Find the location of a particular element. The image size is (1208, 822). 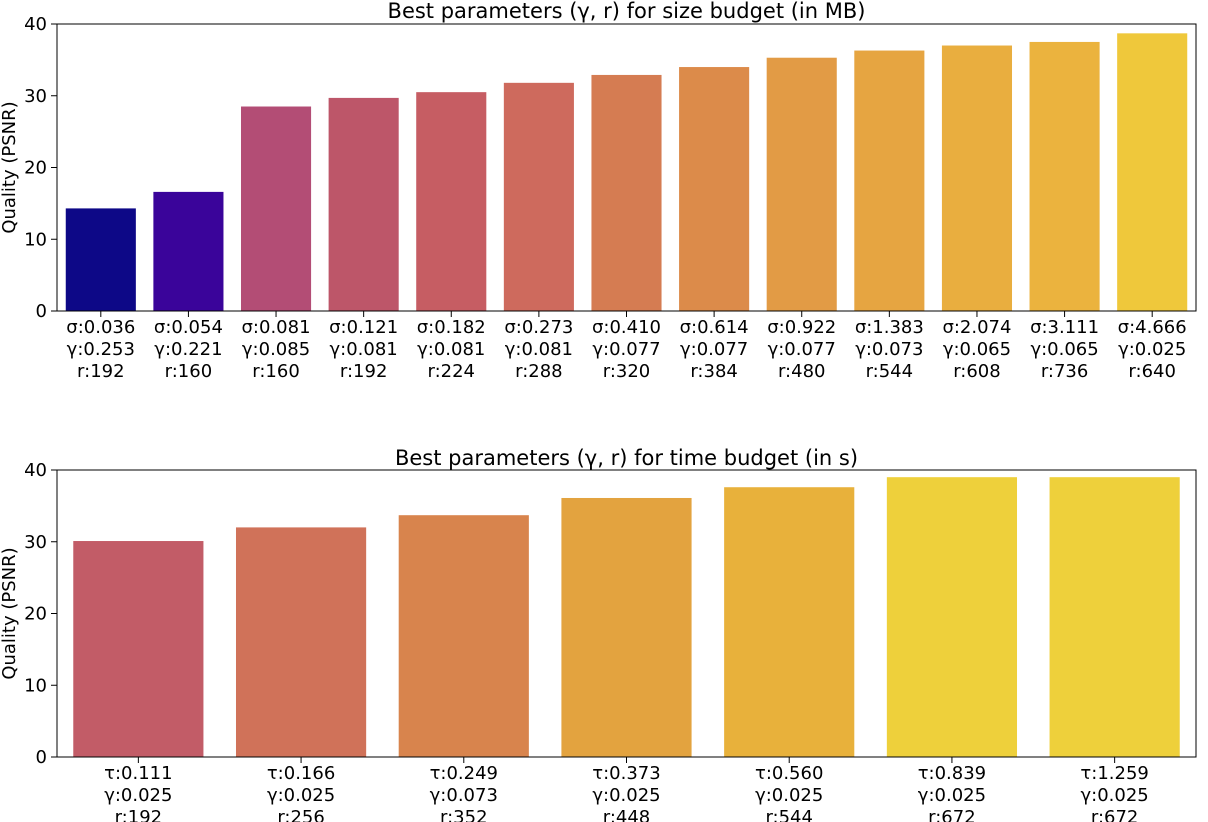

size-y-axis-label: Quality (PSNR) is located at coordinates (10, 167).